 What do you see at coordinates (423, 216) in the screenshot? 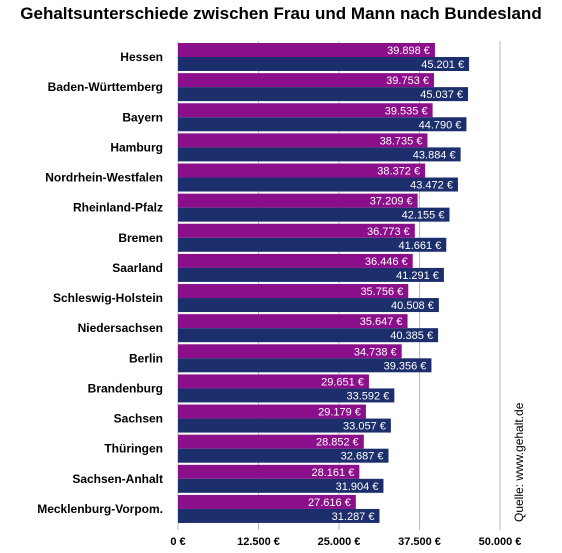
I see `bar-value-label: 42.155 €` at bounding box center [423, 216].